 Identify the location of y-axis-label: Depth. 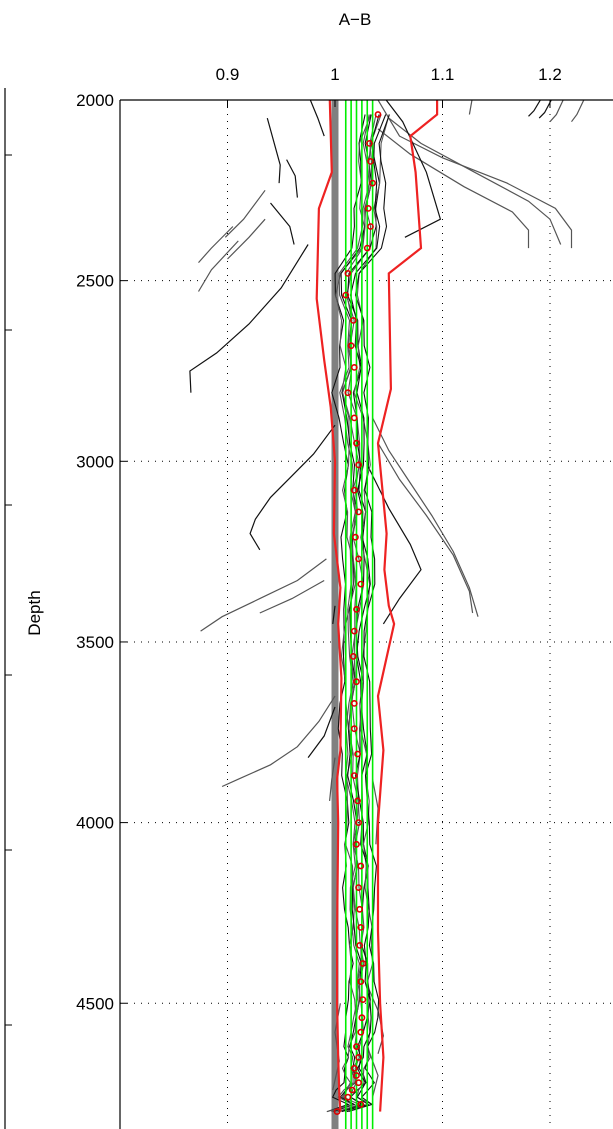
(34, 612).